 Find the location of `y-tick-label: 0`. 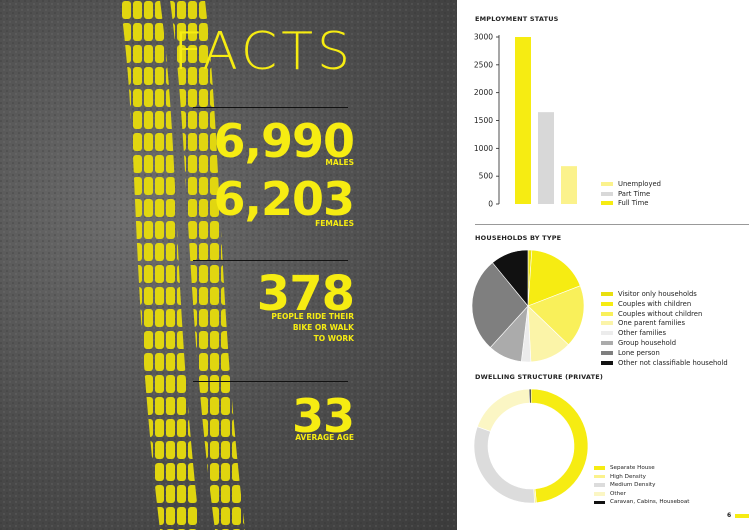

y-tick-label: 0 is located at coordinates (490, 204).